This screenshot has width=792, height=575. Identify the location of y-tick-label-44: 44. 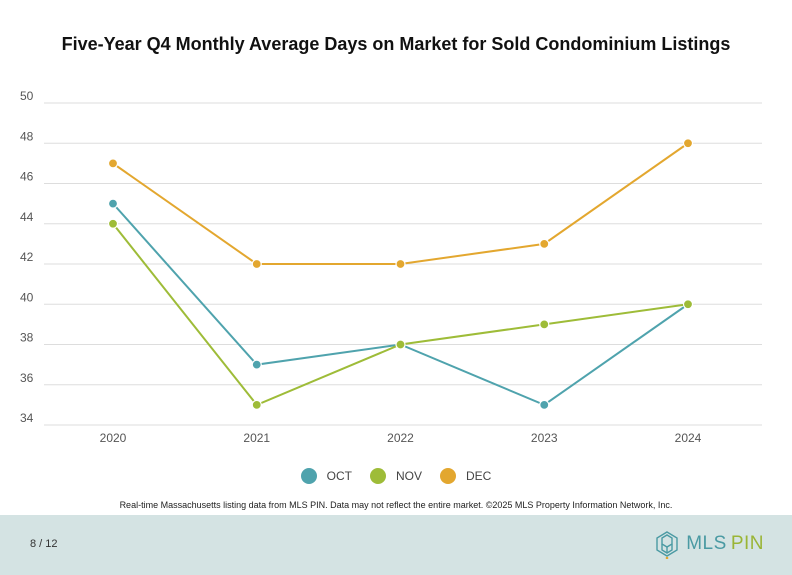
(27, 217).